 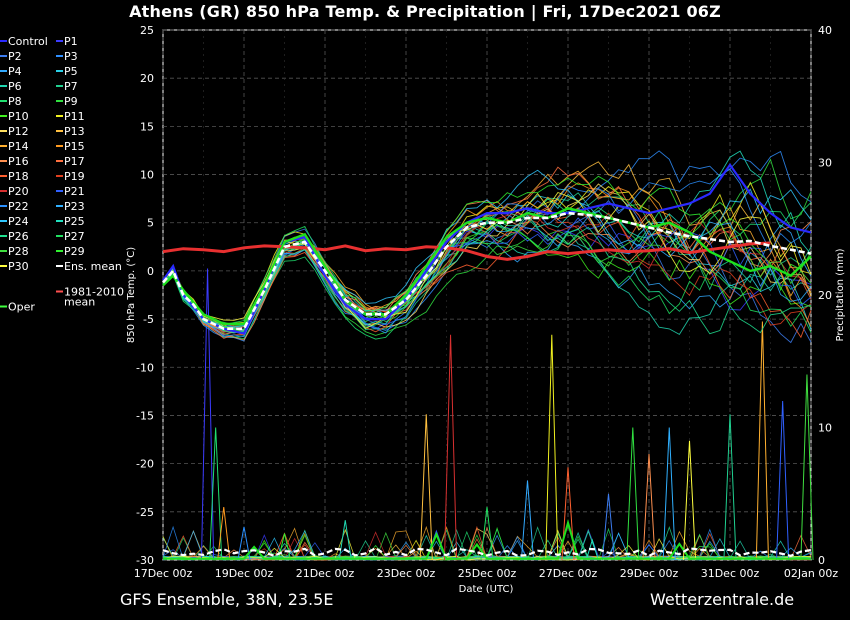 What do you see at coordinates (825, 163) in the screenshot?
I see `y2-tick-label: 30` at bounding box center [825, 163].